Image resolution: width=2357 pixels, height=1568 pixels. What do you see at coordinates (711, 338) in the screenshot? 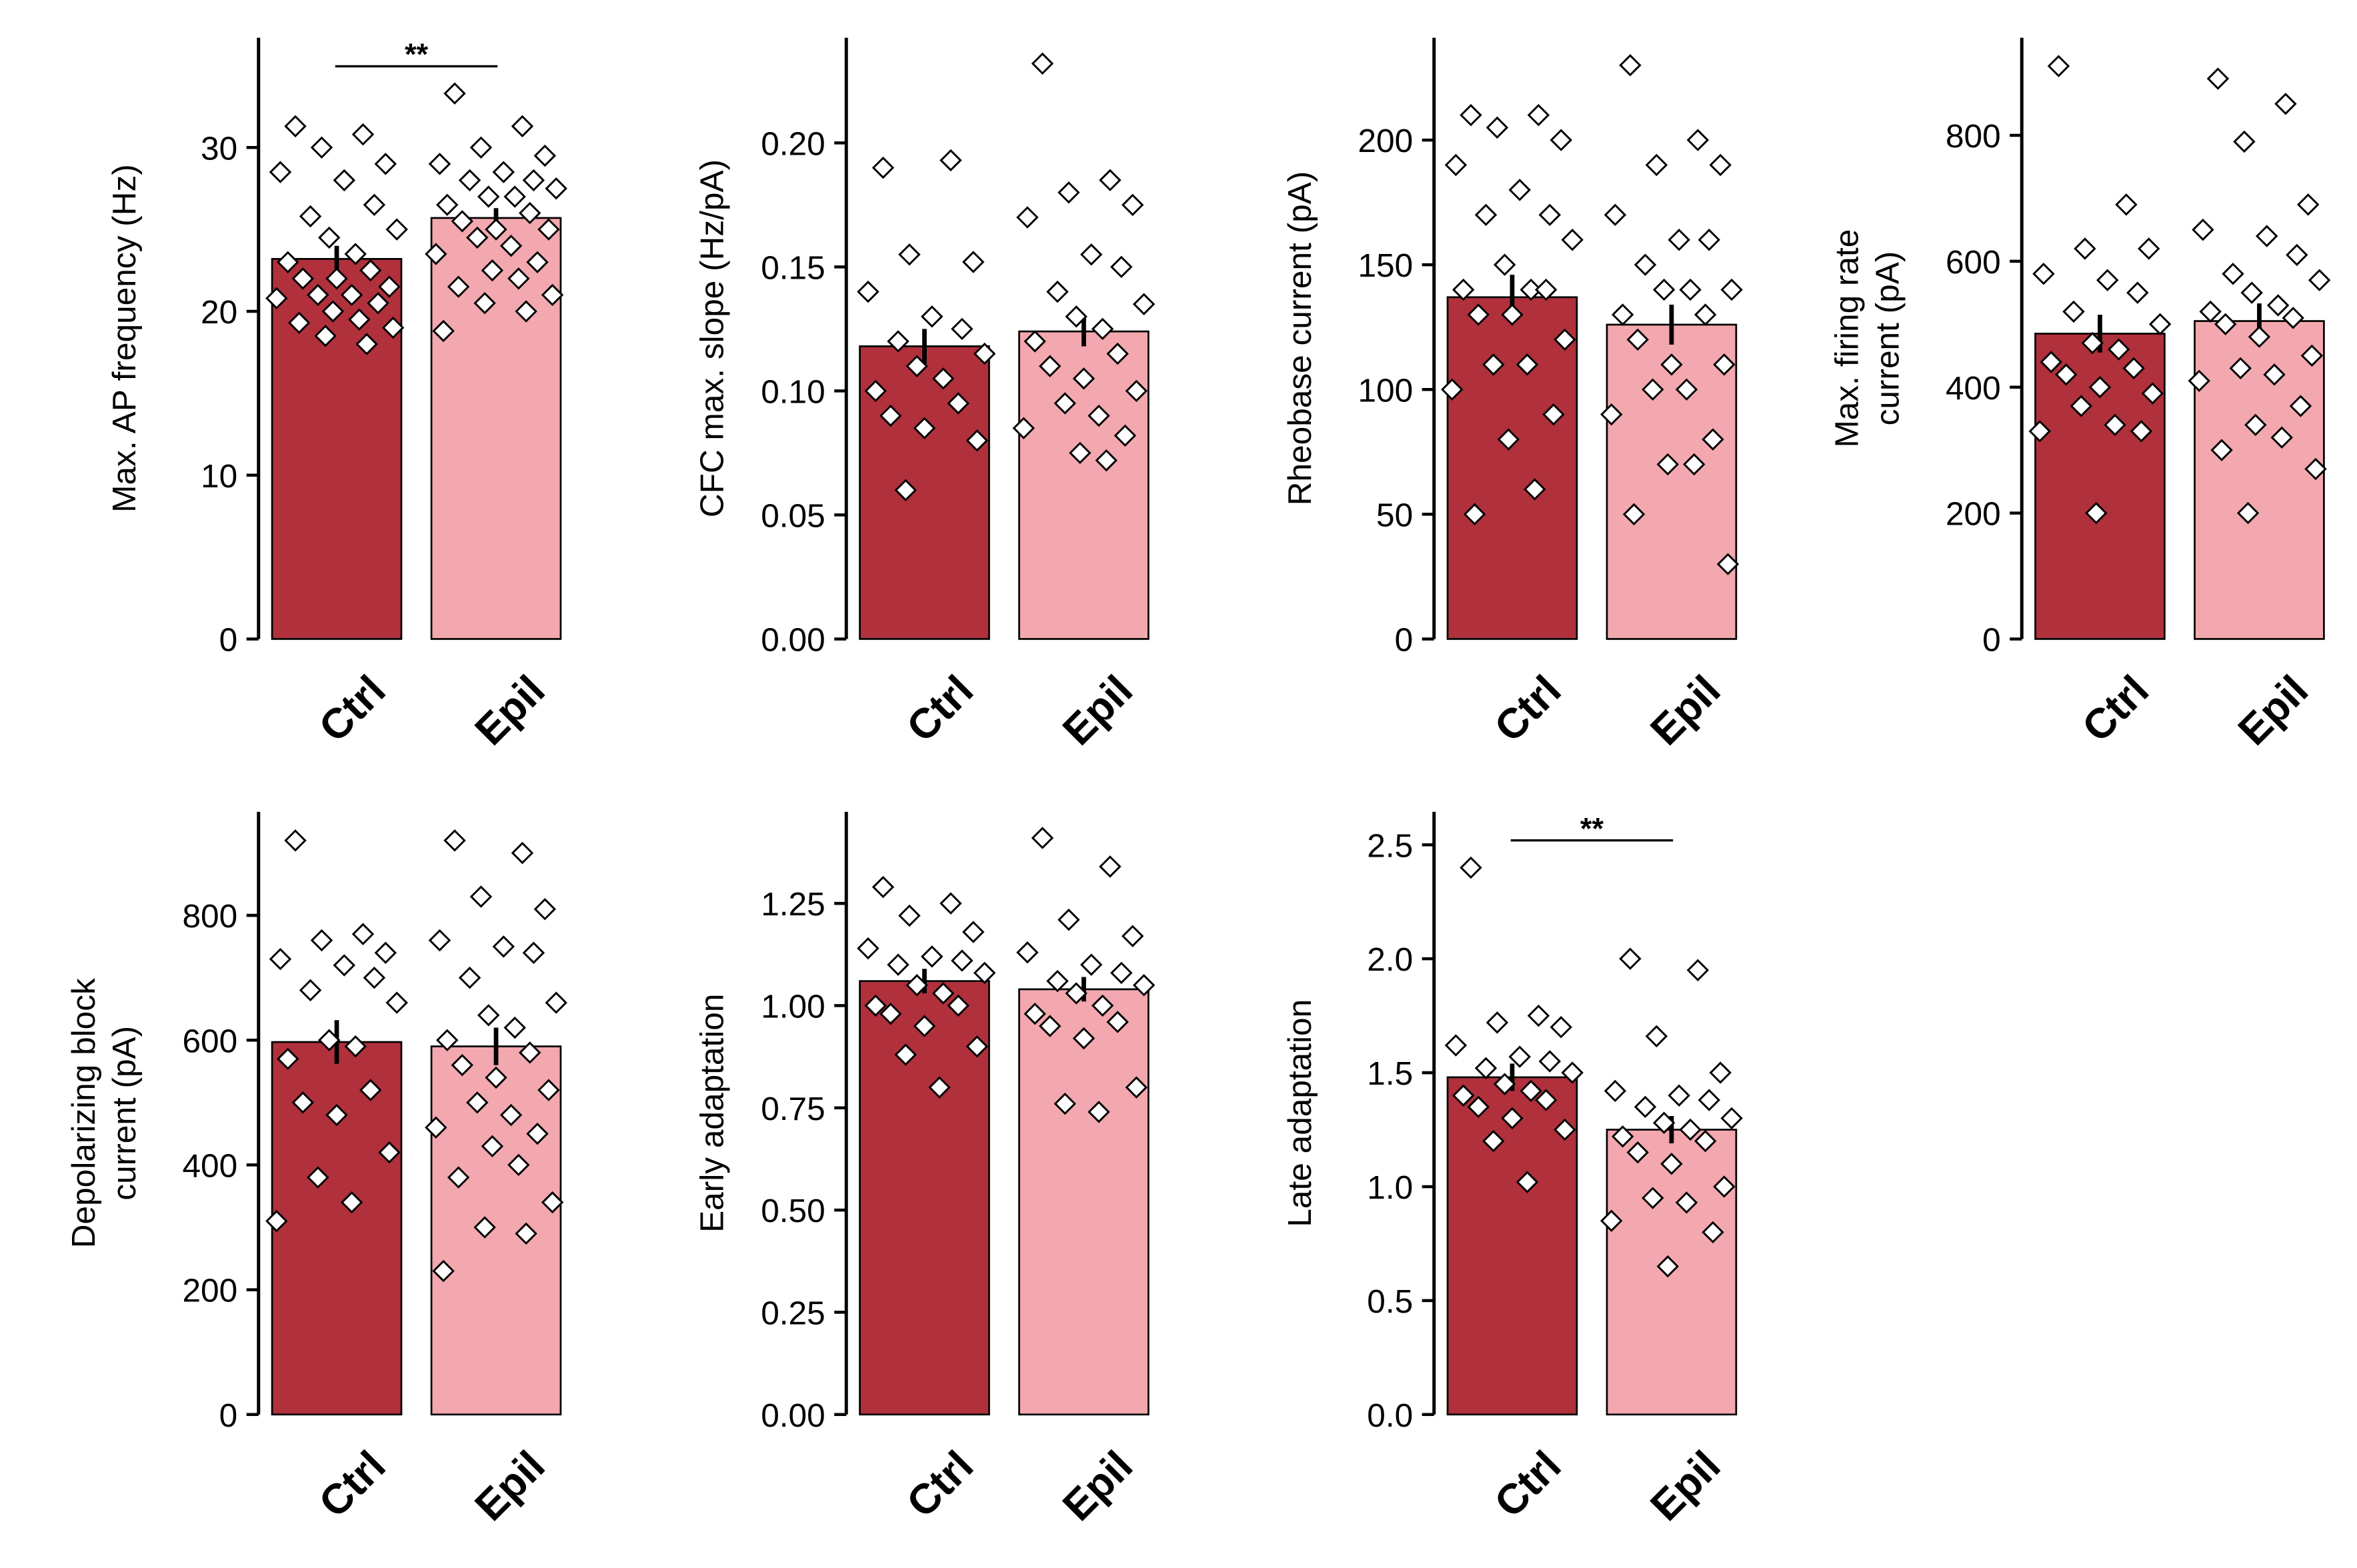
I see `y-axis-label: CFC max. slope (Hz/pA)` at bounding box center [711, 338].